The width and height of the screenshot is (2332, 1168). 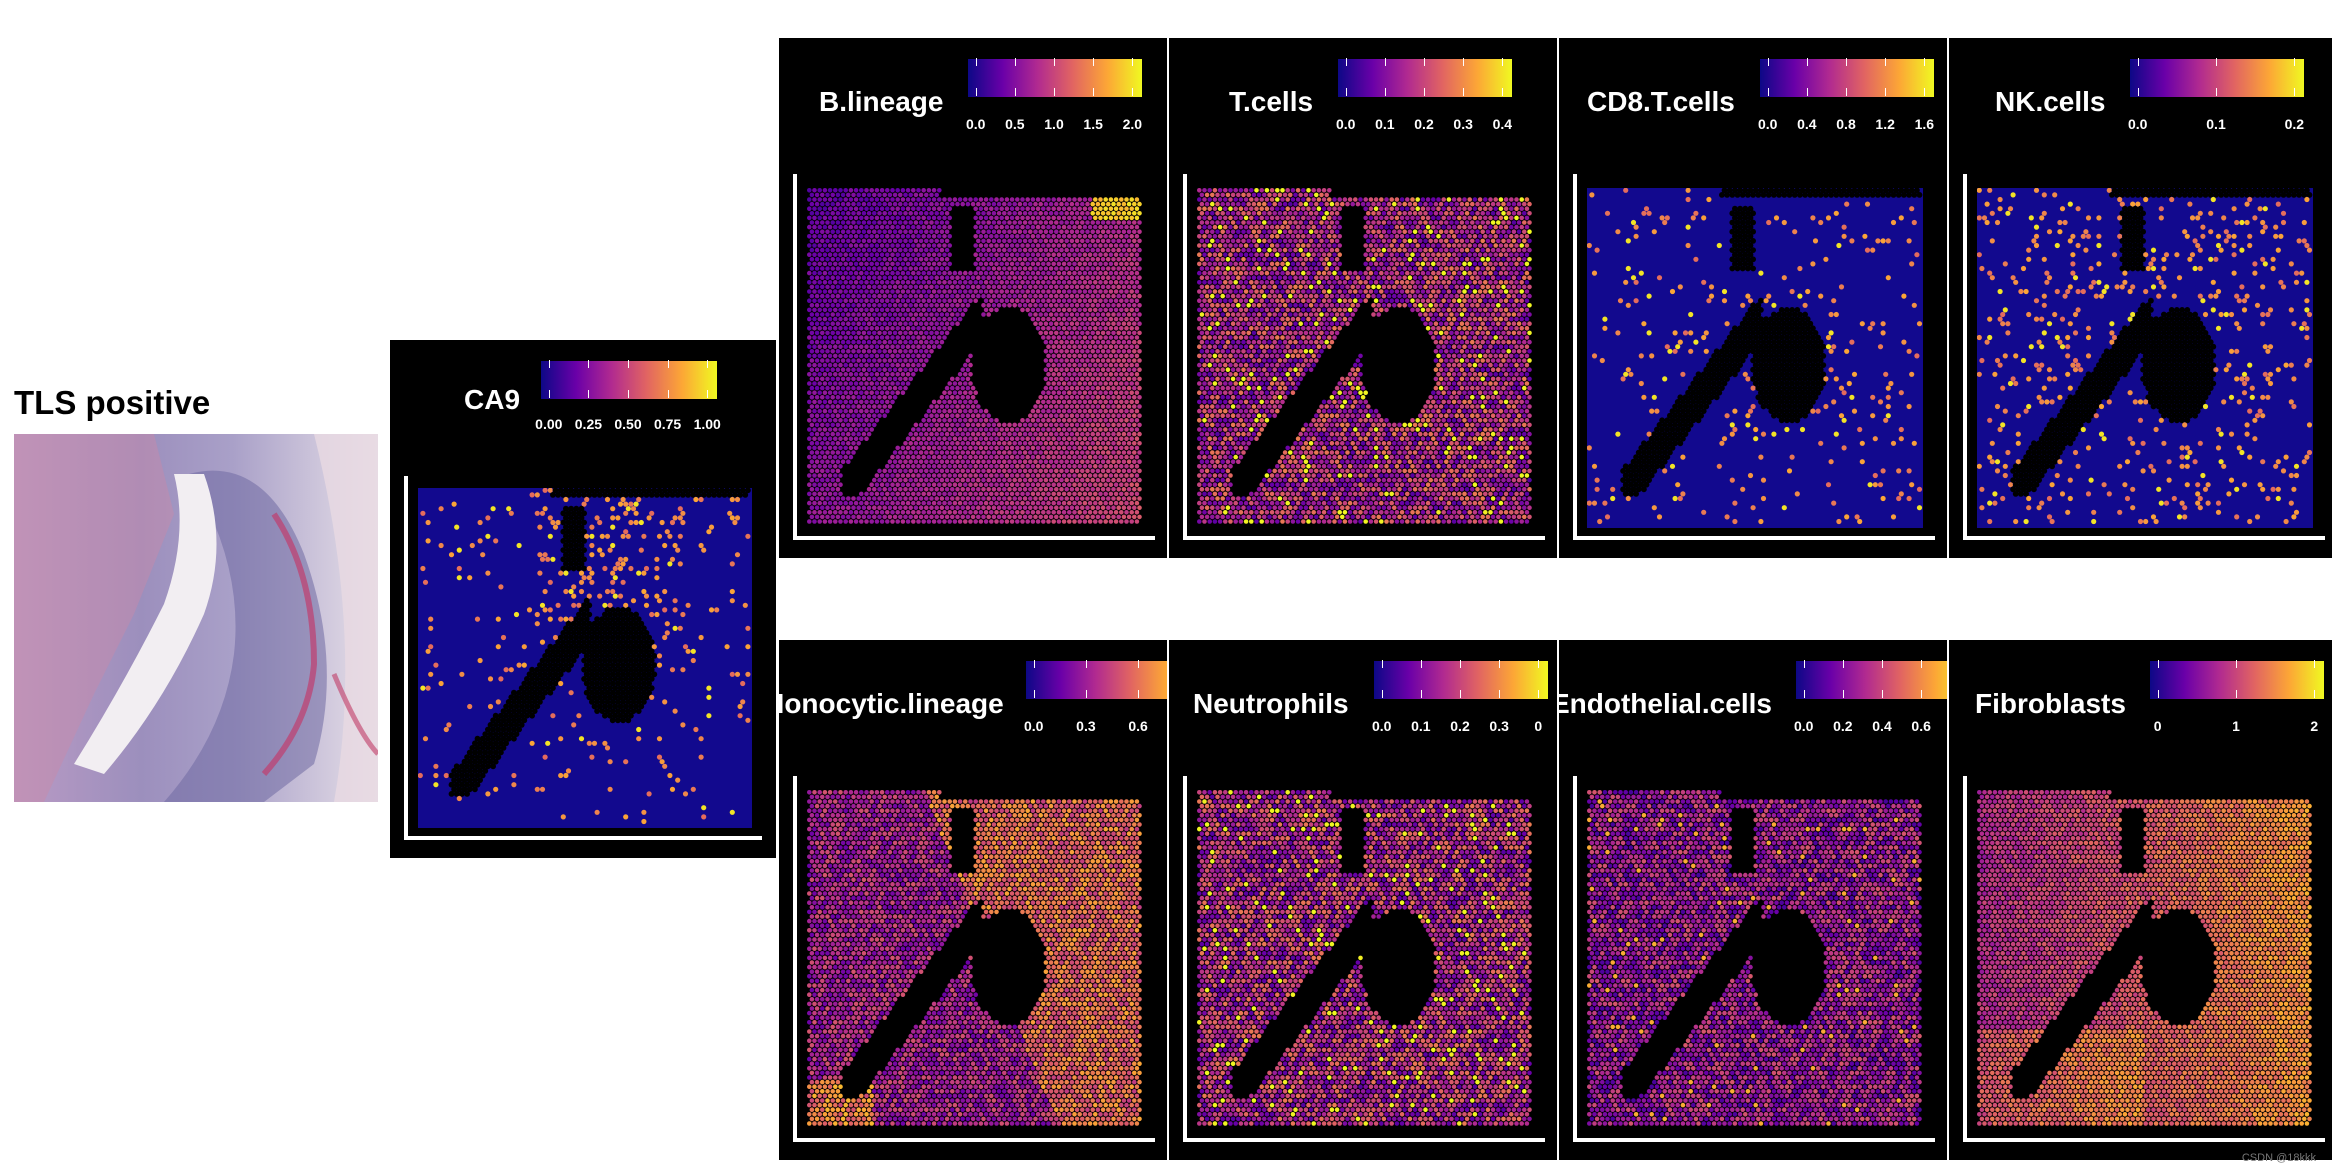 What do you see at coordinates (112, 403) in the screenshot?
I see `figure-title: TLS positive` at bounding box center [112, 403].